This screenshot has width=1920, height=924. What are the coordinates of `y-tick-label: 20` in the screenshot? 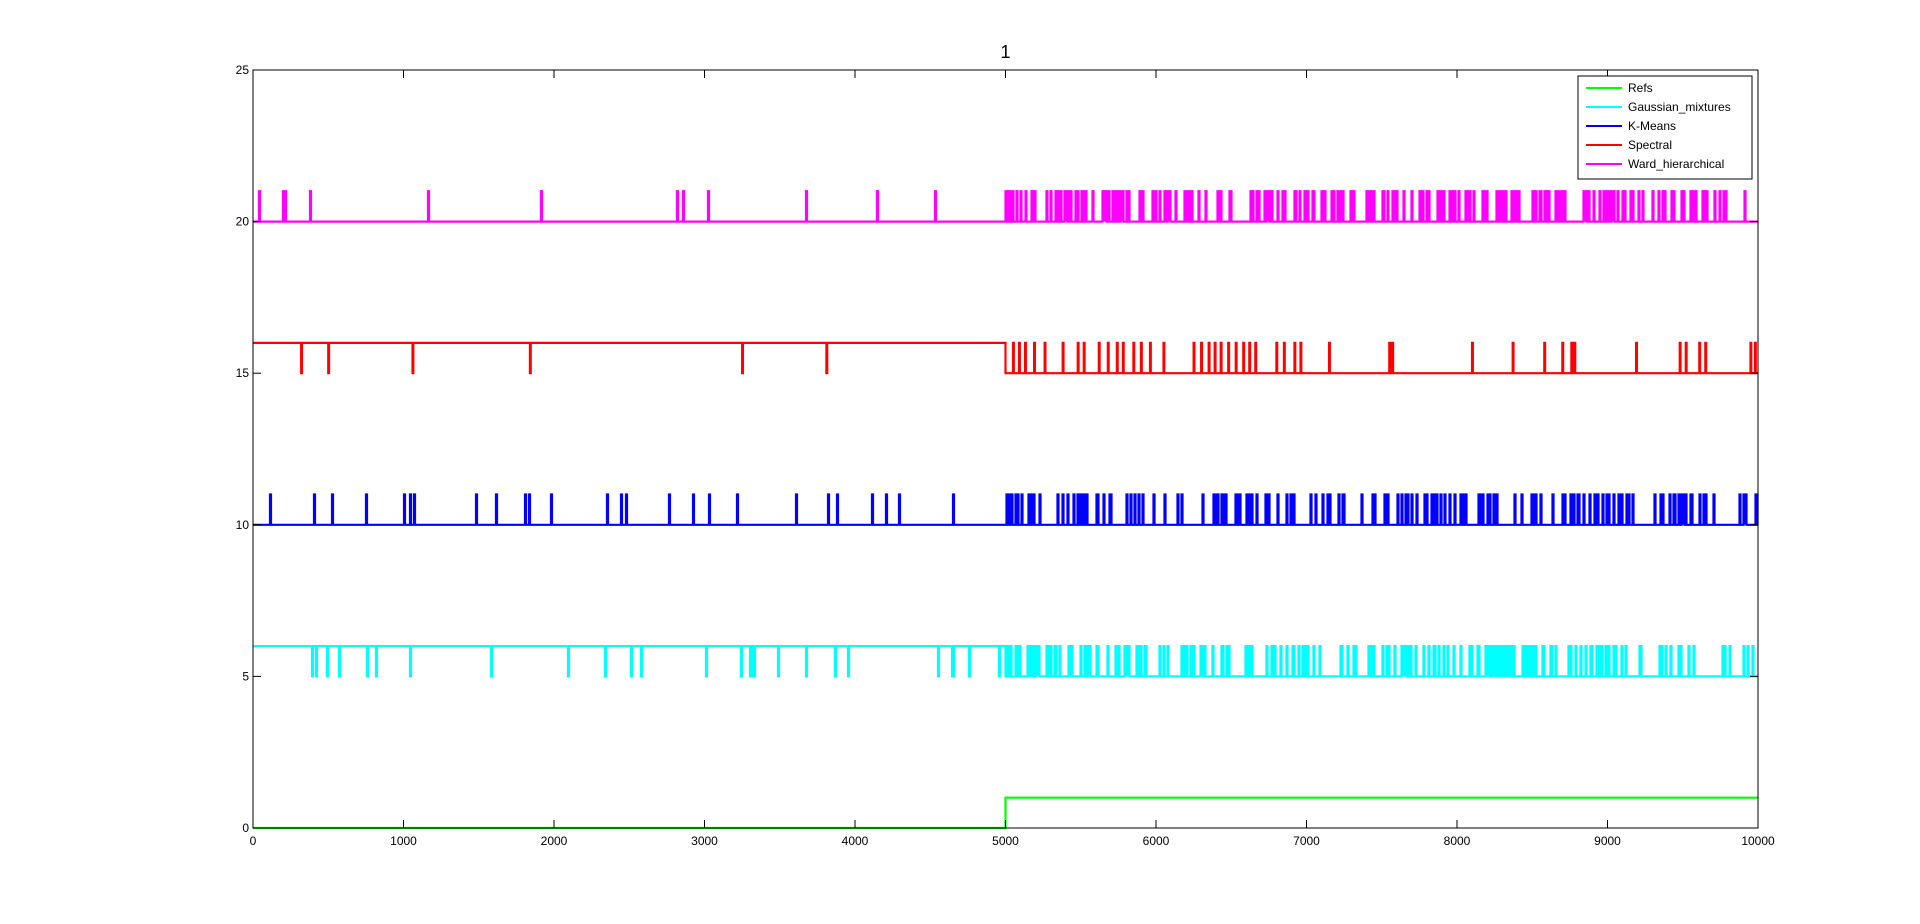 It's located at (243, 222).